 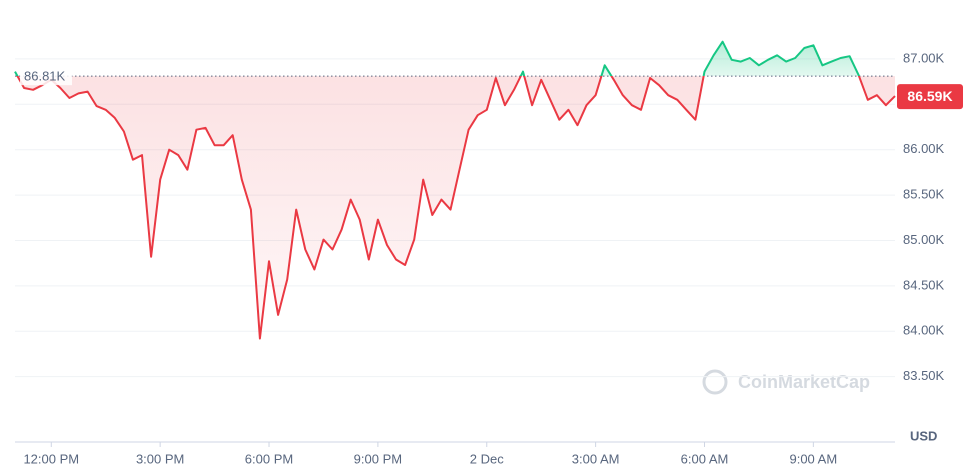 I want to click on x-tick-label: 6:00 AM, so click(x=705, y=458).